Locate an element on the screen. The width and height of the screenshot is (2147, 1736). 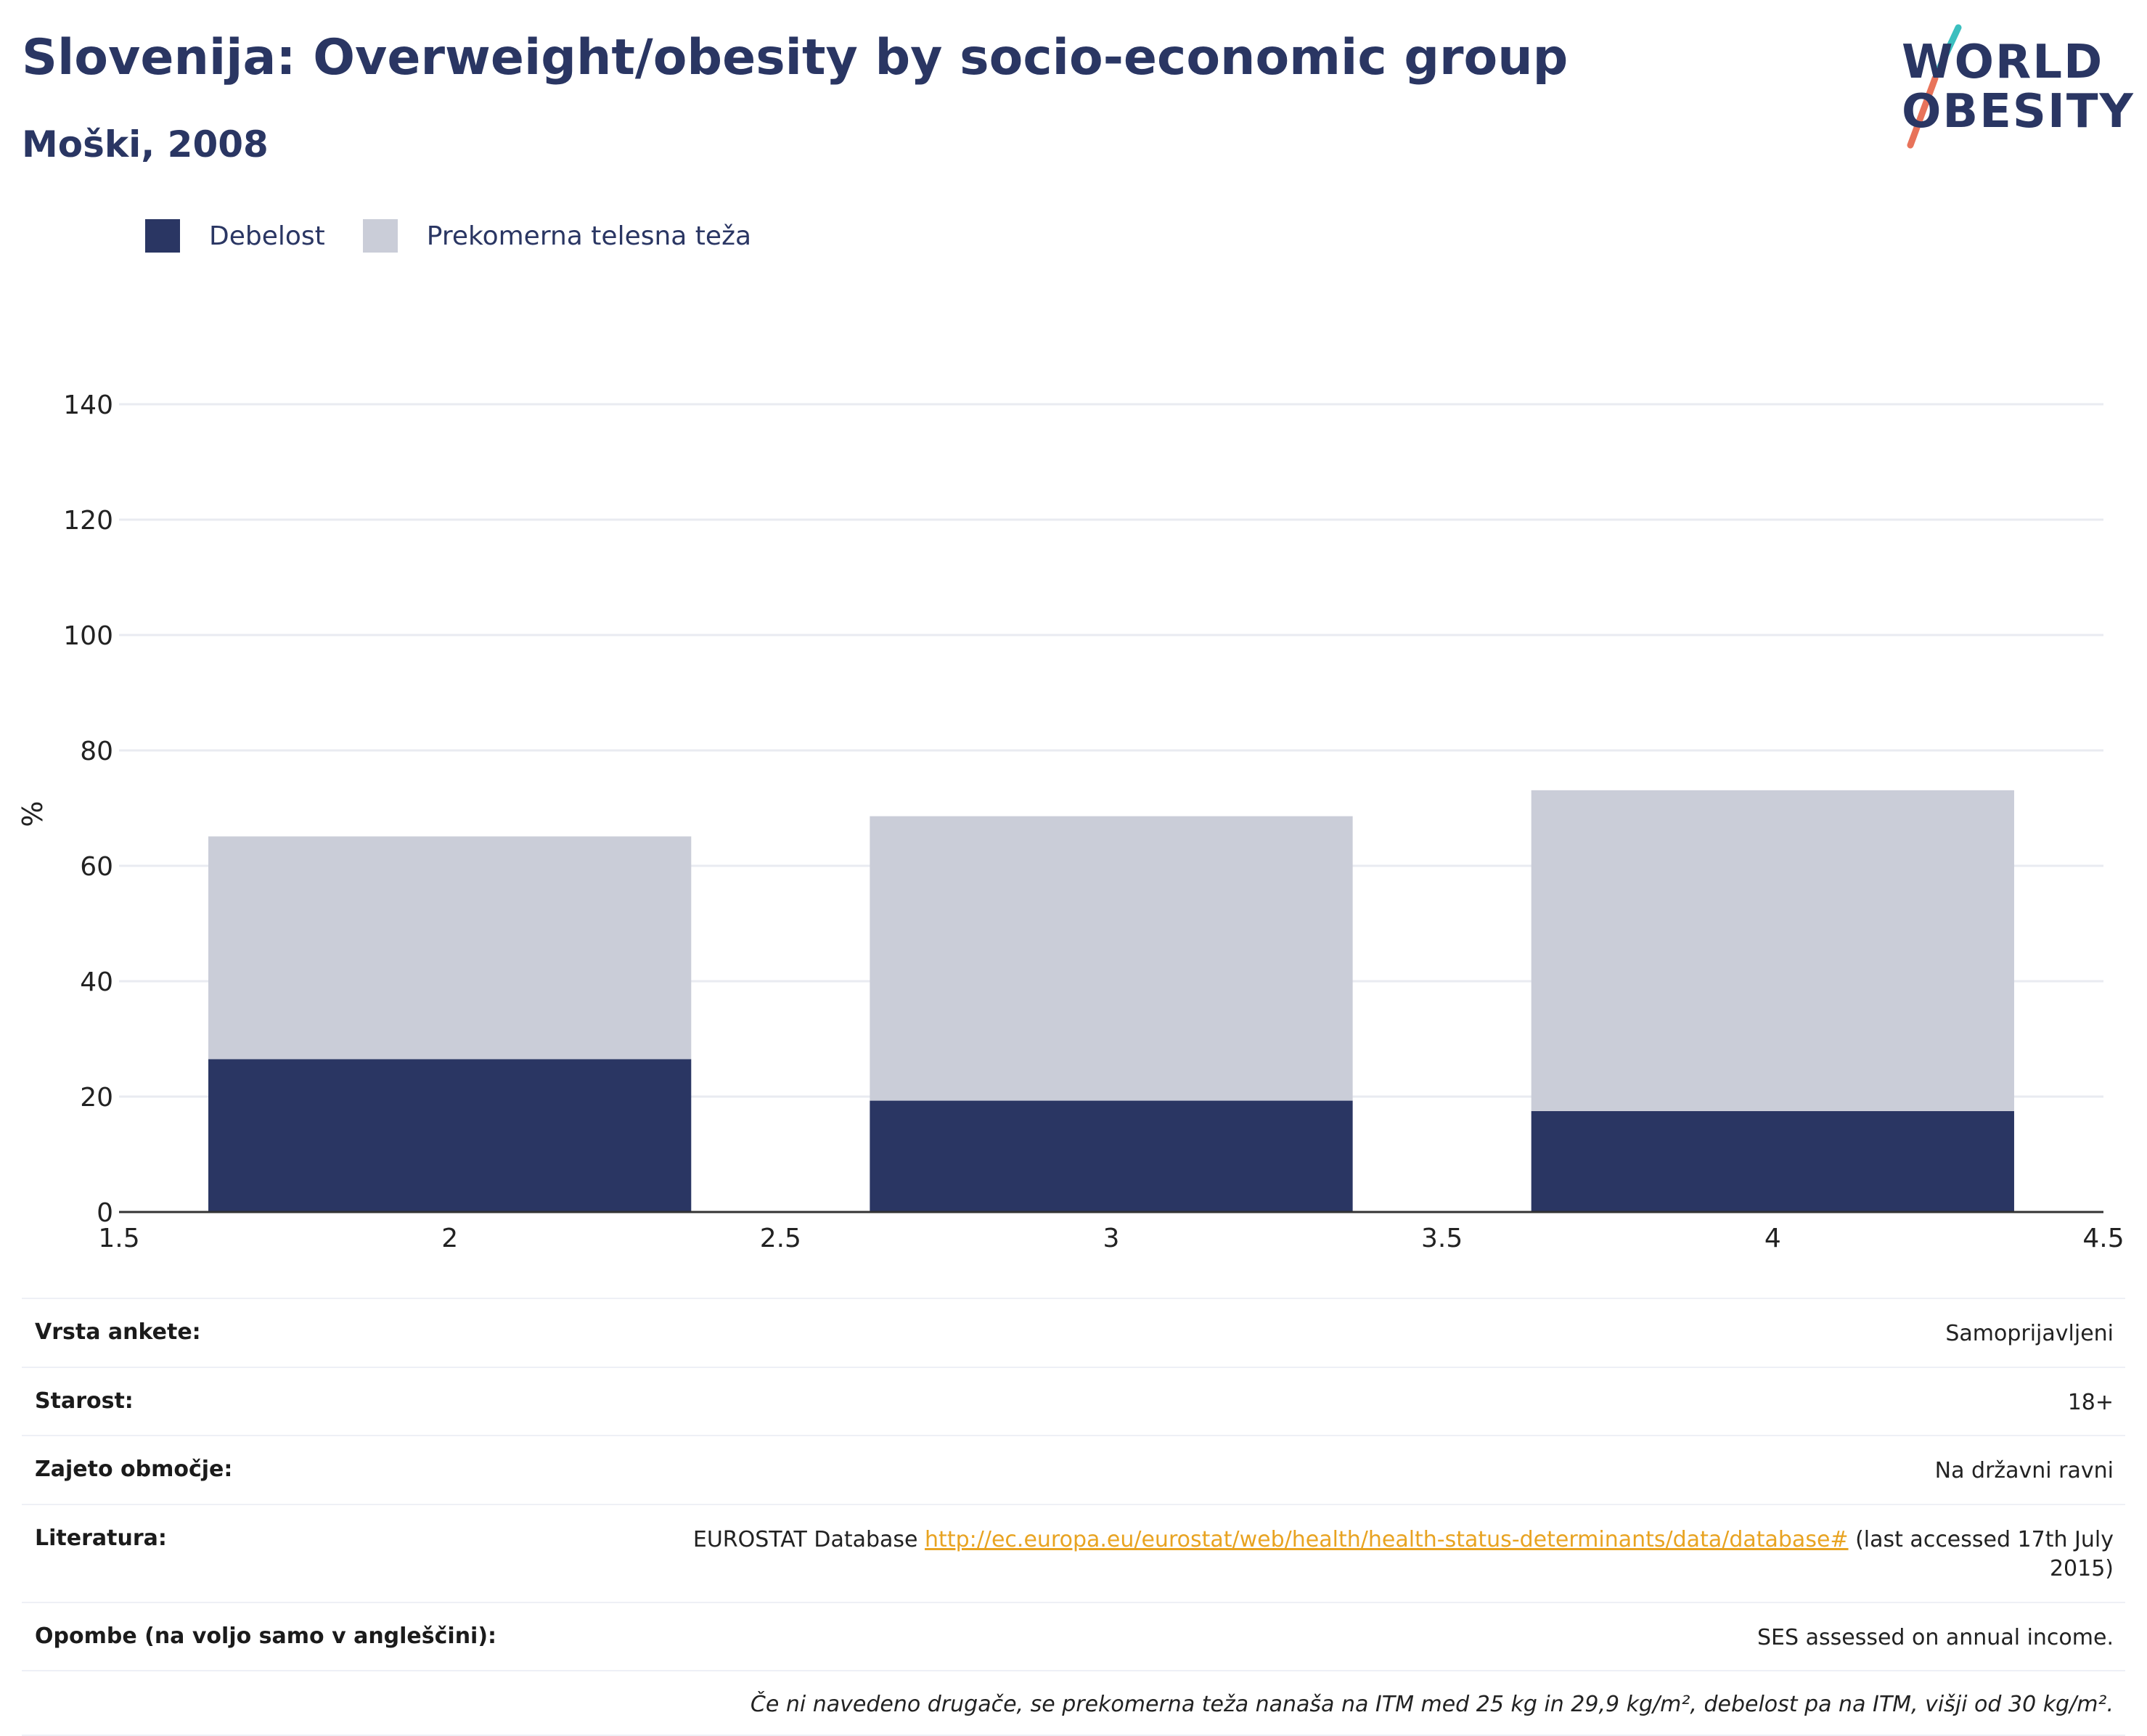
info-row-area: Zajeto območje: Na državni ravni is located at coordinates (1073, 1469).